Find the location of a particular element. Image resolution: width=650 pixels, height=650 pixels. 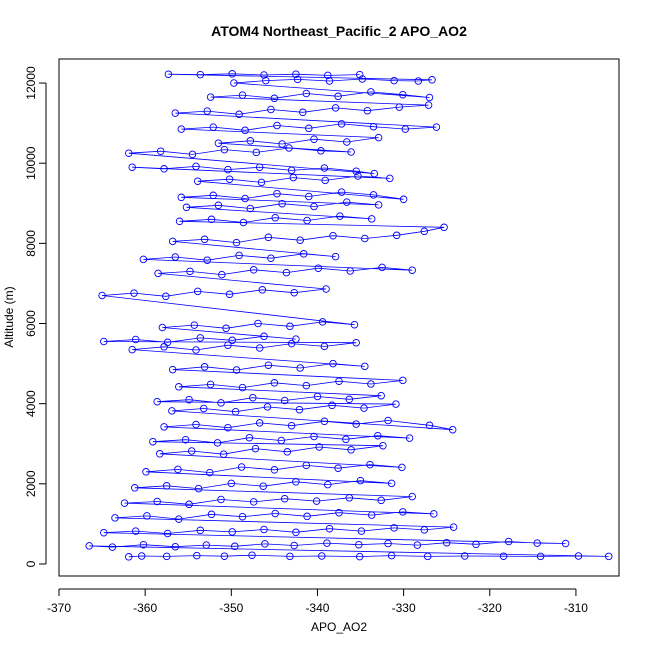

y-axis-label: Altitude (m) is located at coordinates (9, 316).